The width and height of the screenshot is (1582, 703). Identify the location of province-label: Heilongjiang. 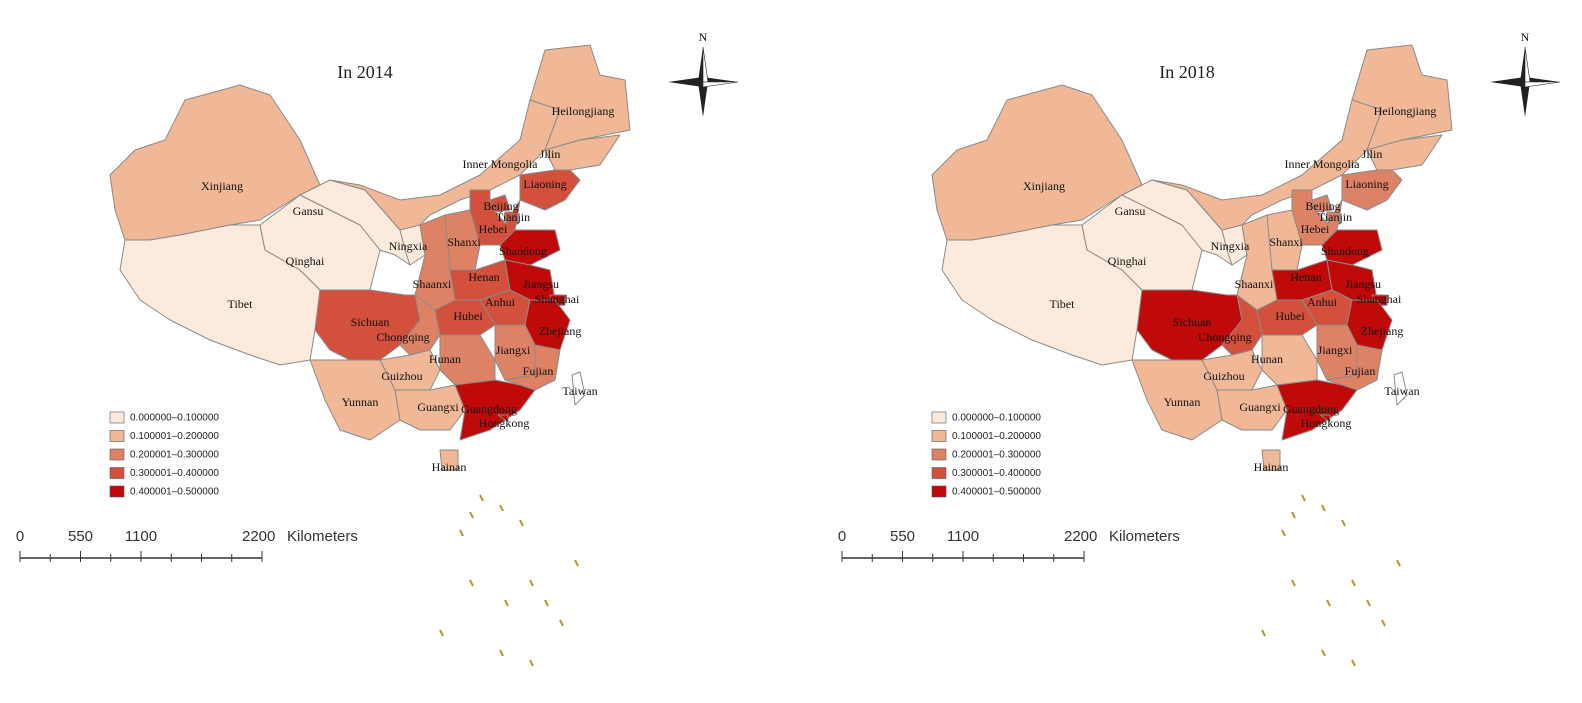
(583, 111).